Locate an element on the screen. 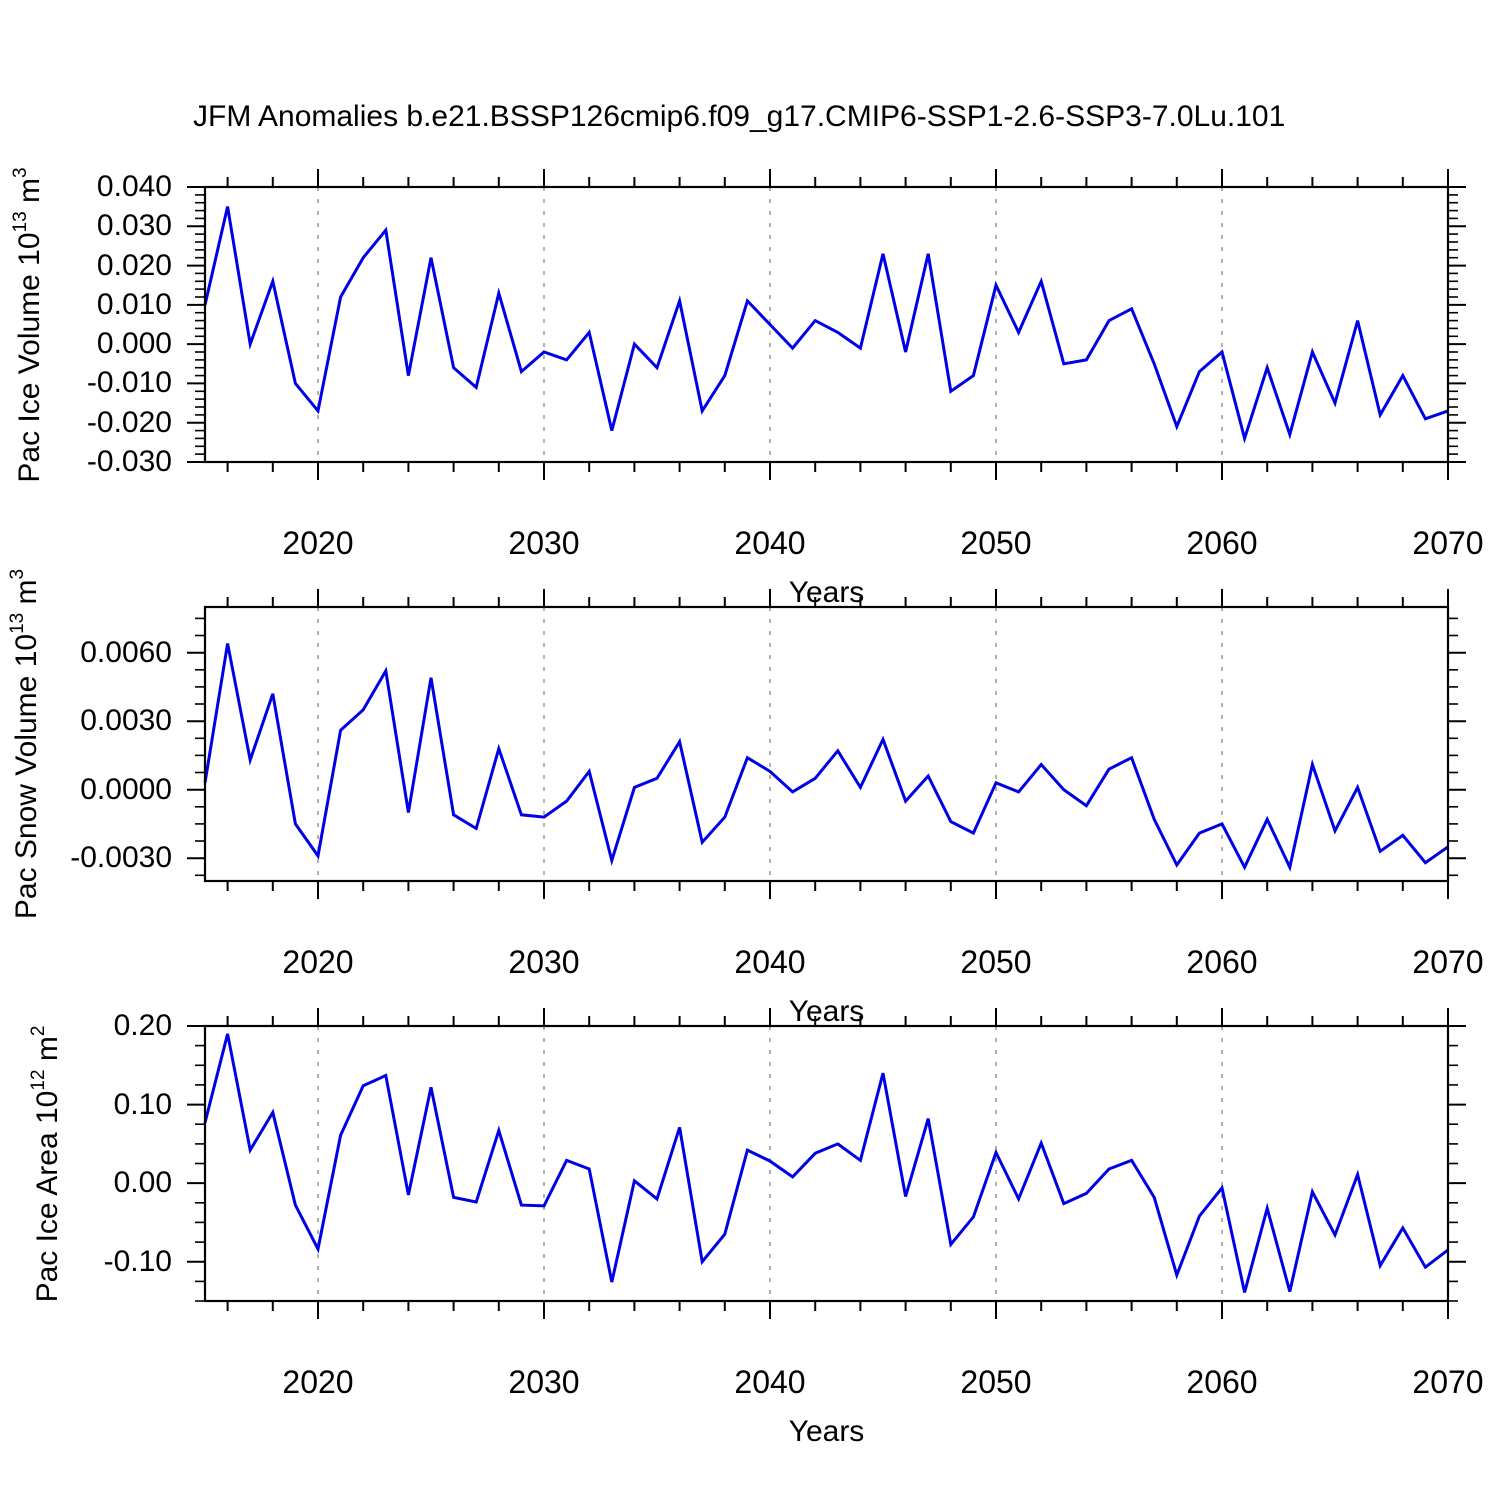 Image resolution: width=1500 pixels, height=1500 pixels. y-tick-label: -0.010 is located at coordinates (129, 383).